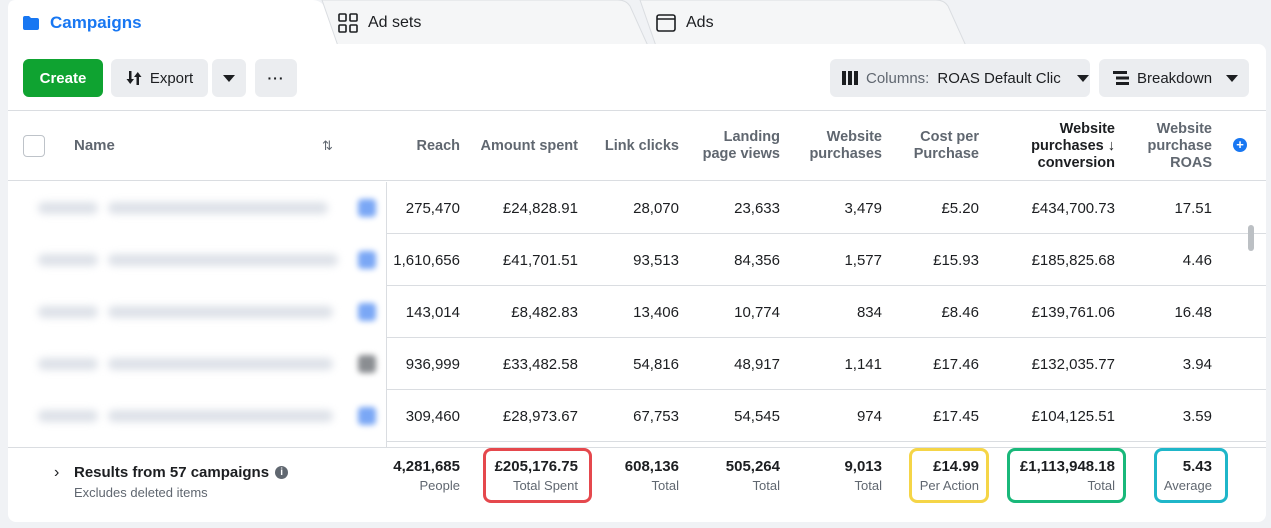 The width and height of the screenshot is (1271, 528). What do you see at coordinates (1076, 162) in the screenshot?
I see `wpc-line-3: conversion` at bounding box center [1076, 162].